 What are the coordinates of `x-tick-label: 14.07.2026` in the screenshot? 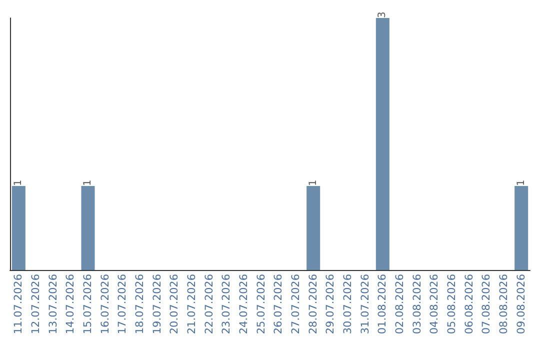 It's located at (70, 304).